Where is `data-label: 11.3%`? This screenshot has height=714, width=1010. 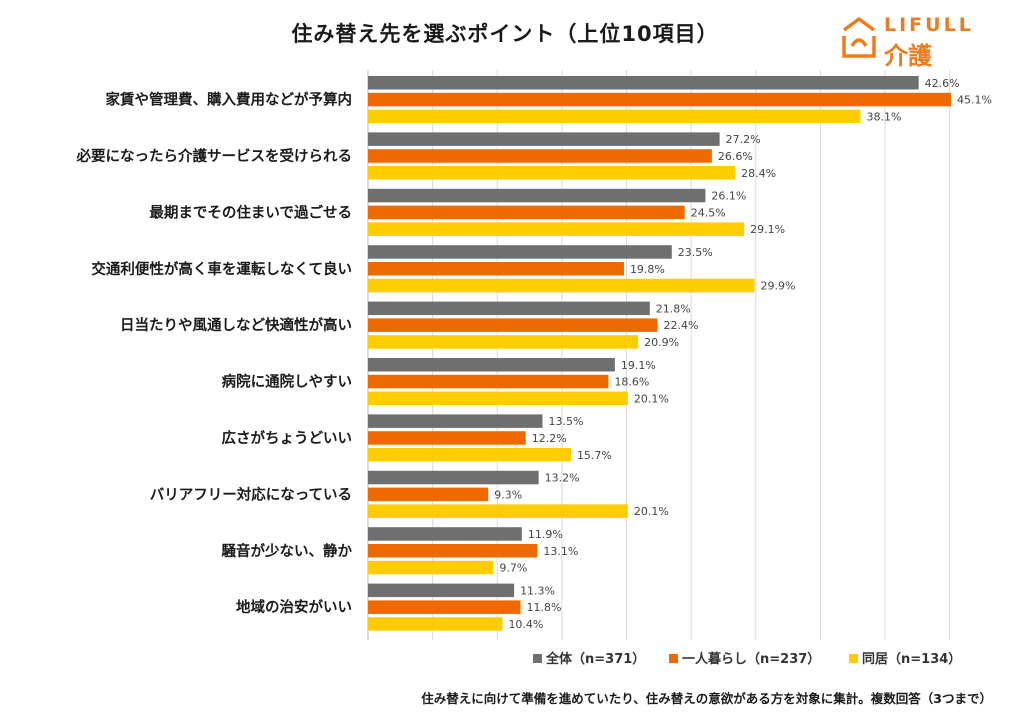 data-label: 11.3% is located at coordinates (537, 590).